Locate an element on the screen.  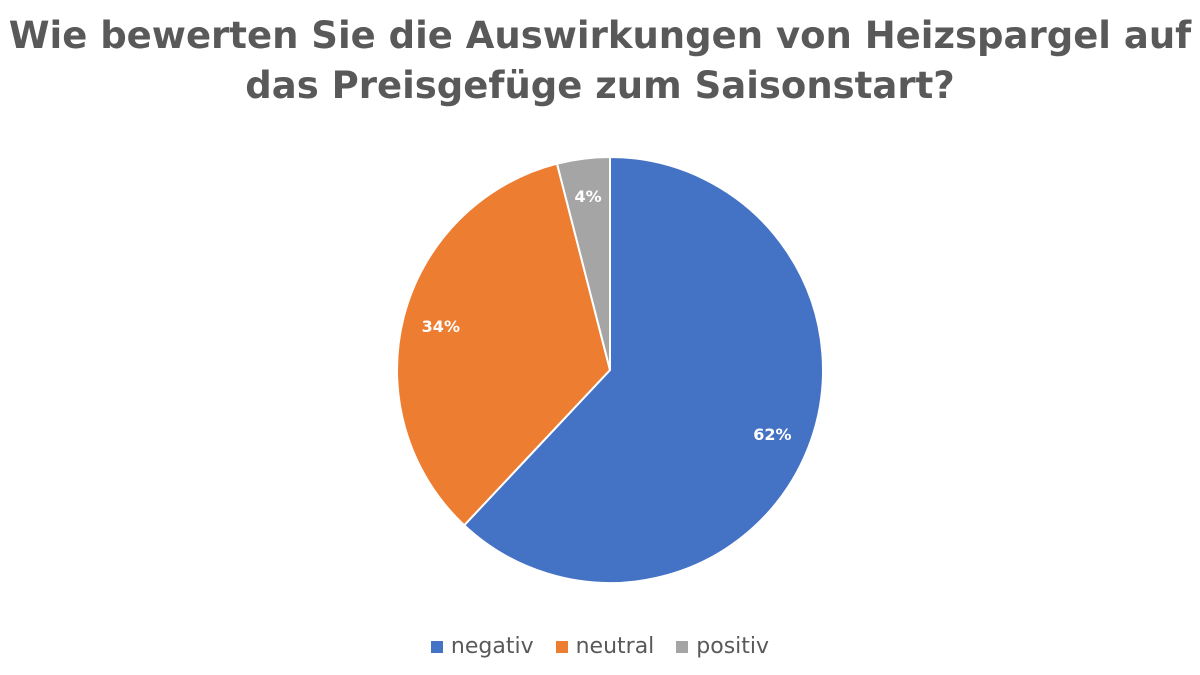
chart-legend: negativ neutral positiv is located at coordinates (600, 646).